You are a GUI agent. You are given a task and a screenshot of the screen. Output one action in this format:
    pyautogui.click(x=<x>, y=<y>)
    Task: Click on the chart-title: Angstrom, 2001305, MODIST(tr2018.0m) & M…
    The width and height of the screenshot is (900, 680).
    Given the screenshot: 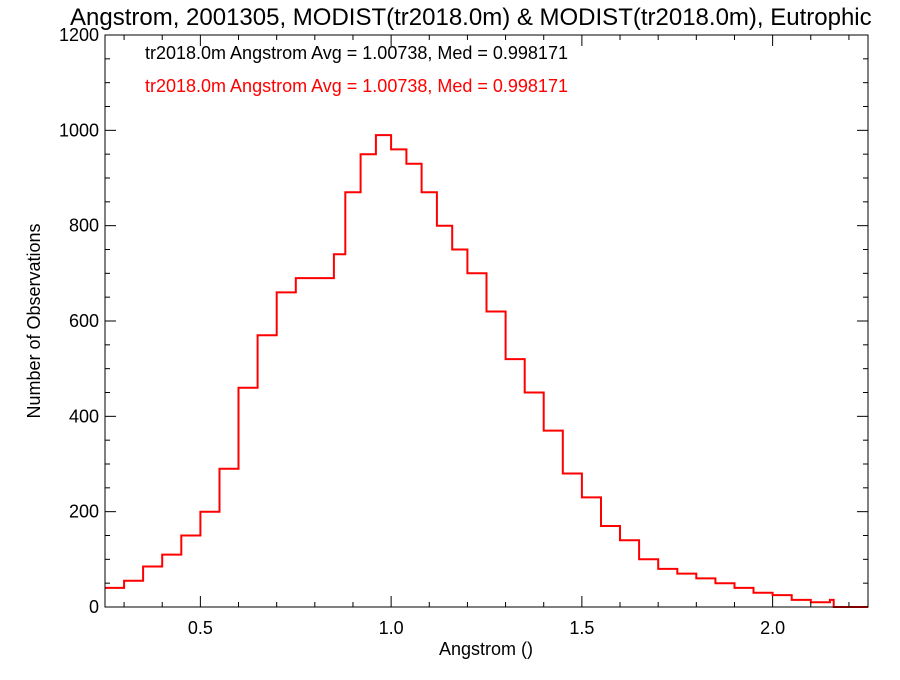 What is the action you would take?
    pyautogui.click(x=471, y=17)
    